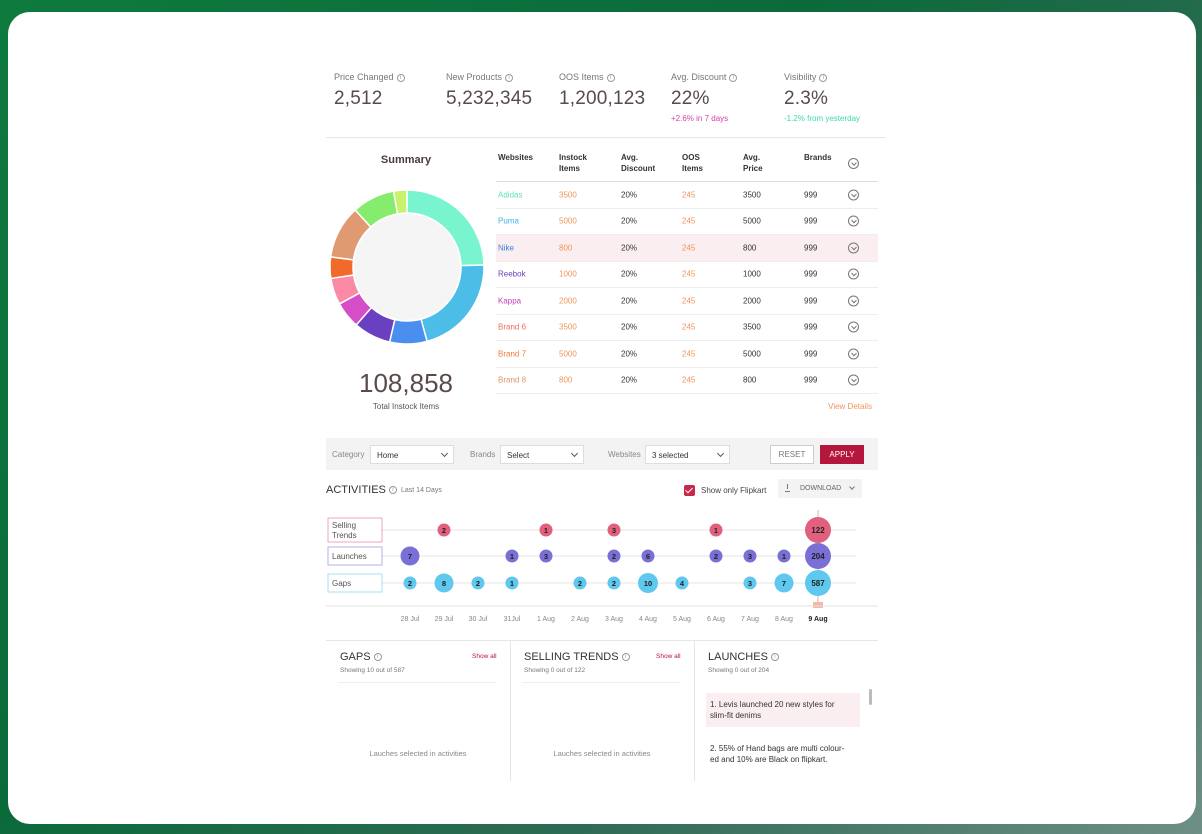  Describe the element at coordinates (753, 163) in the screenshot. I see `header-price: Avg. Price` at that location.